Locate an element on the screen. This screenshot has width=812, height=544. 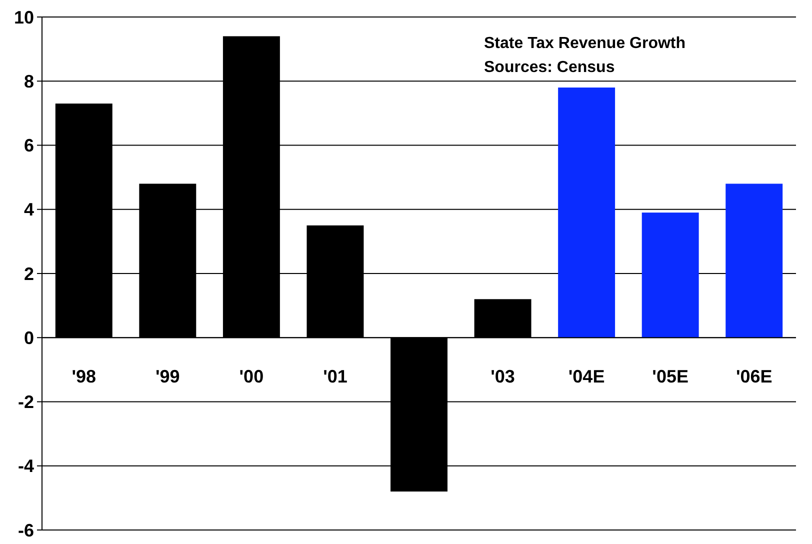
text: State Tax Revenue Growth is located at coordinates (585, 43).